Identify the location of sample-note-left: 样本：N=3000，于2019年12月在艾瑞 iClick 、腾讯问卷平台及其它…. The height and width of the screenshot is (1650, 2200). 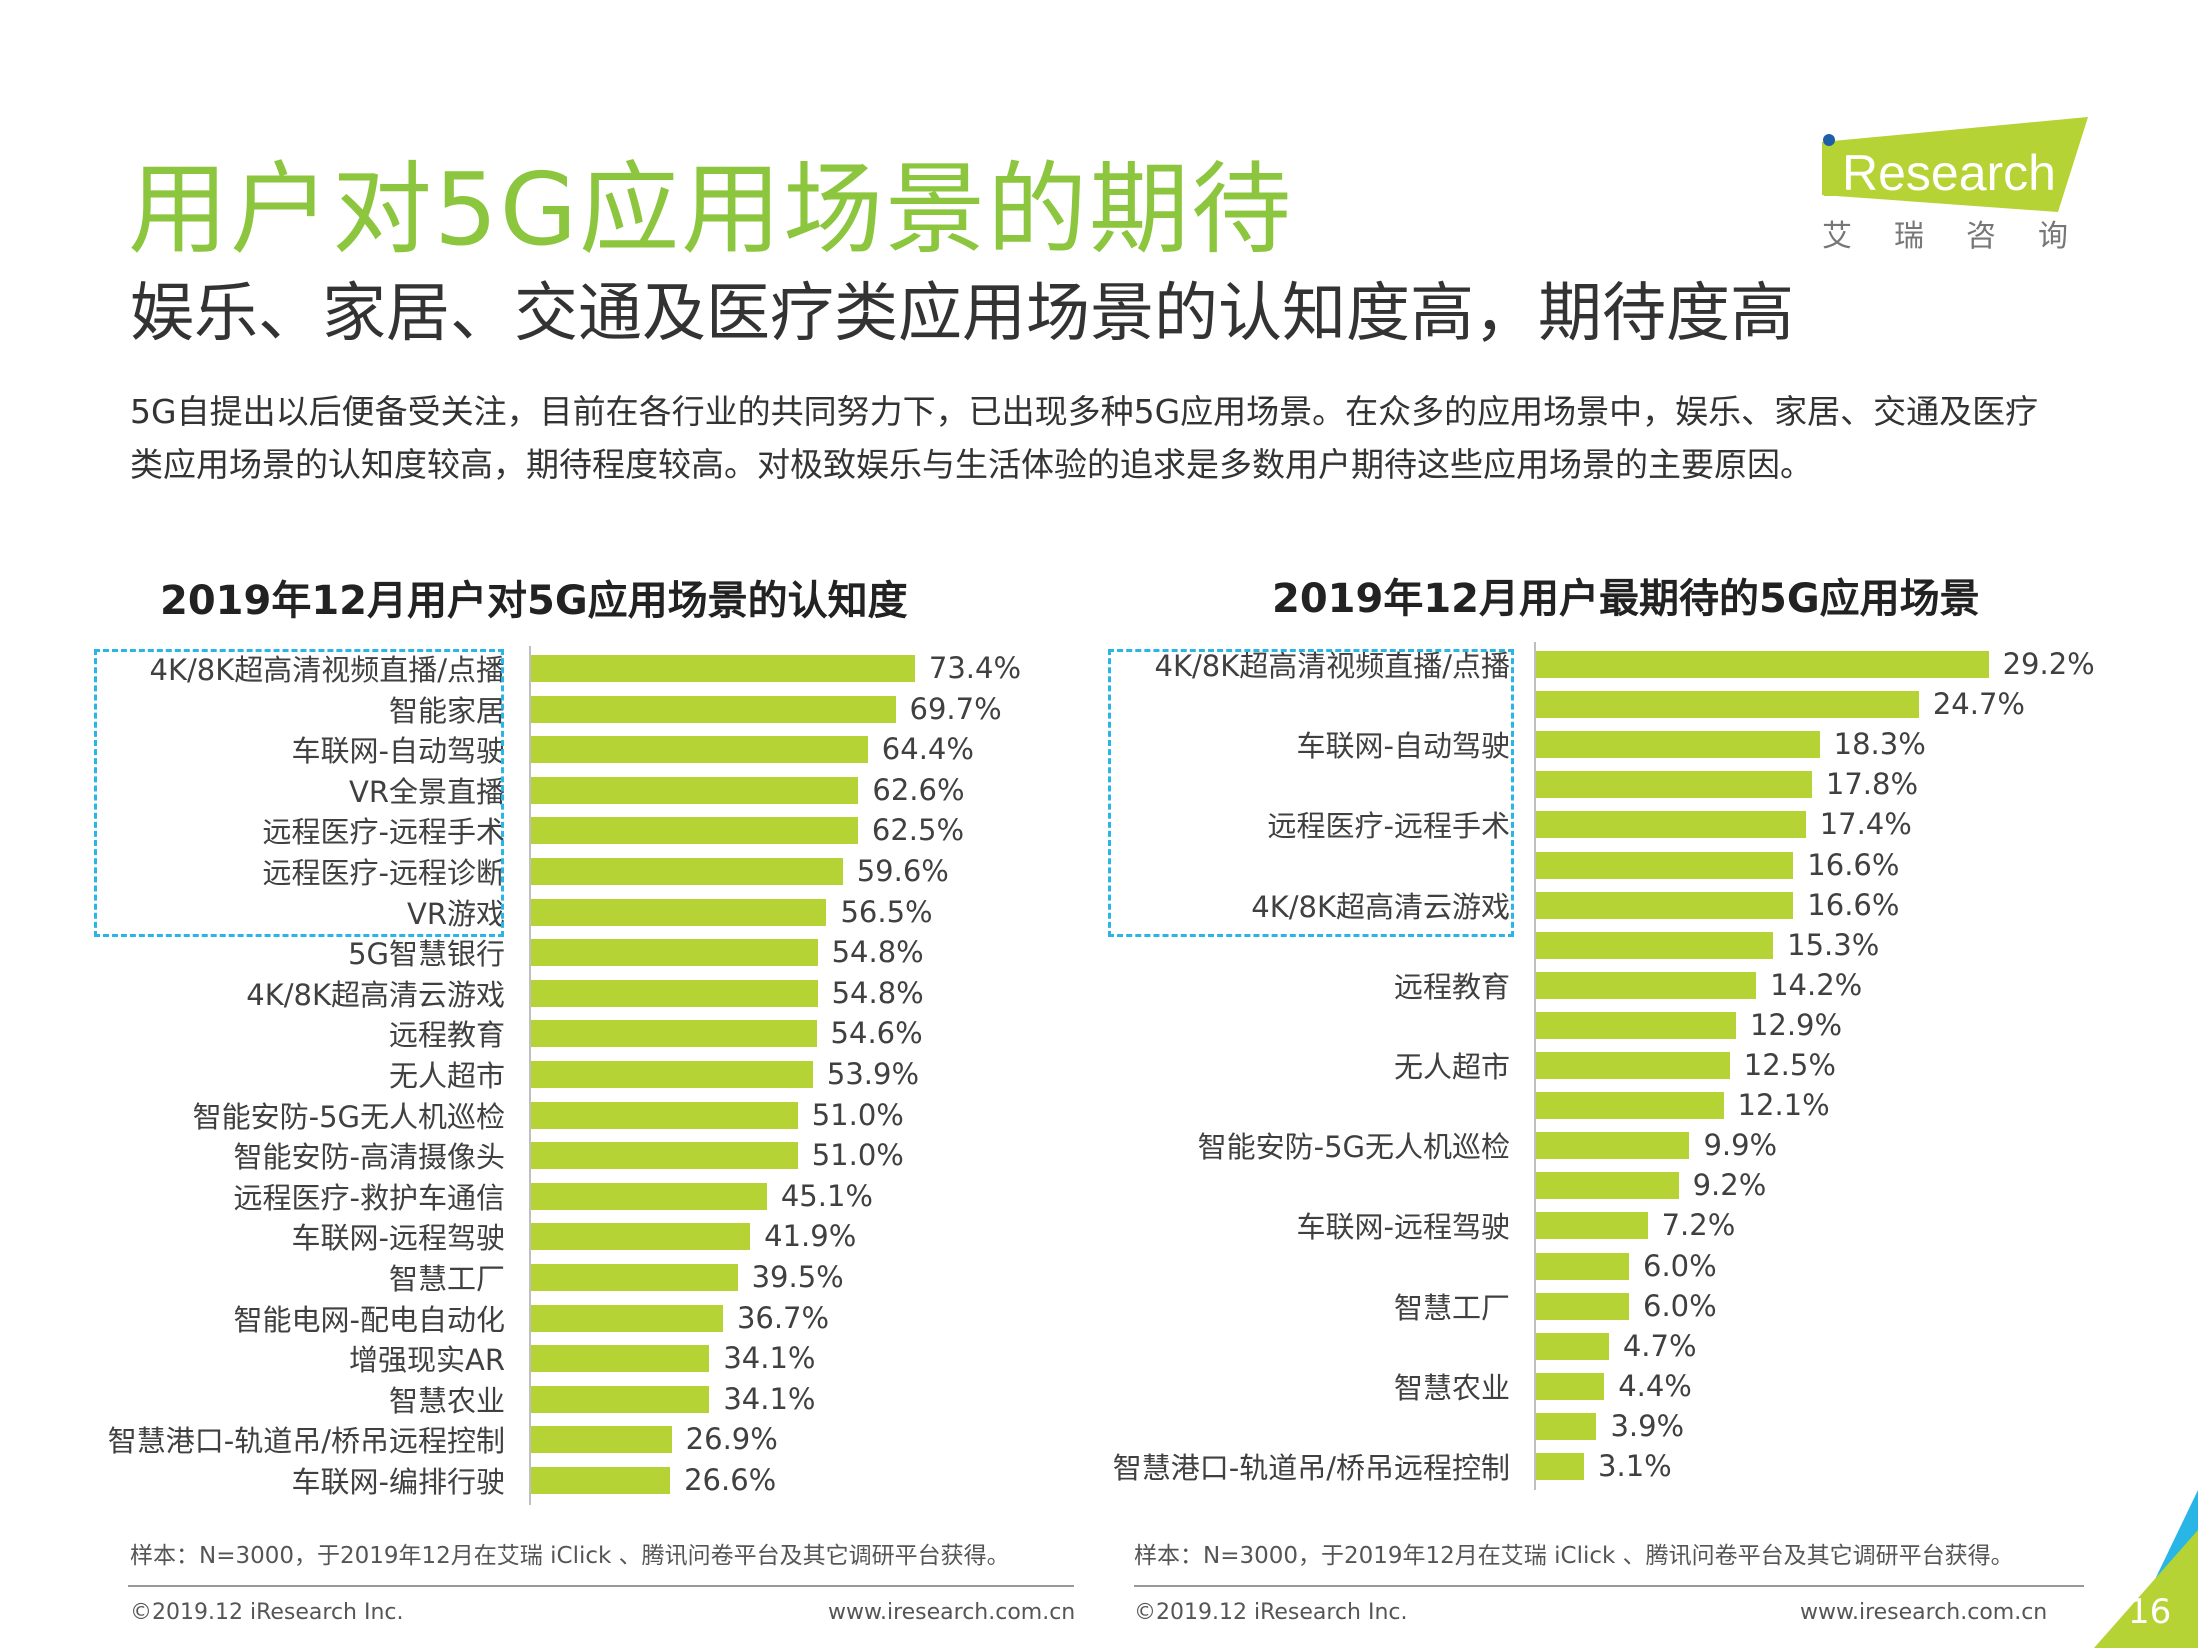
(570, 1556).